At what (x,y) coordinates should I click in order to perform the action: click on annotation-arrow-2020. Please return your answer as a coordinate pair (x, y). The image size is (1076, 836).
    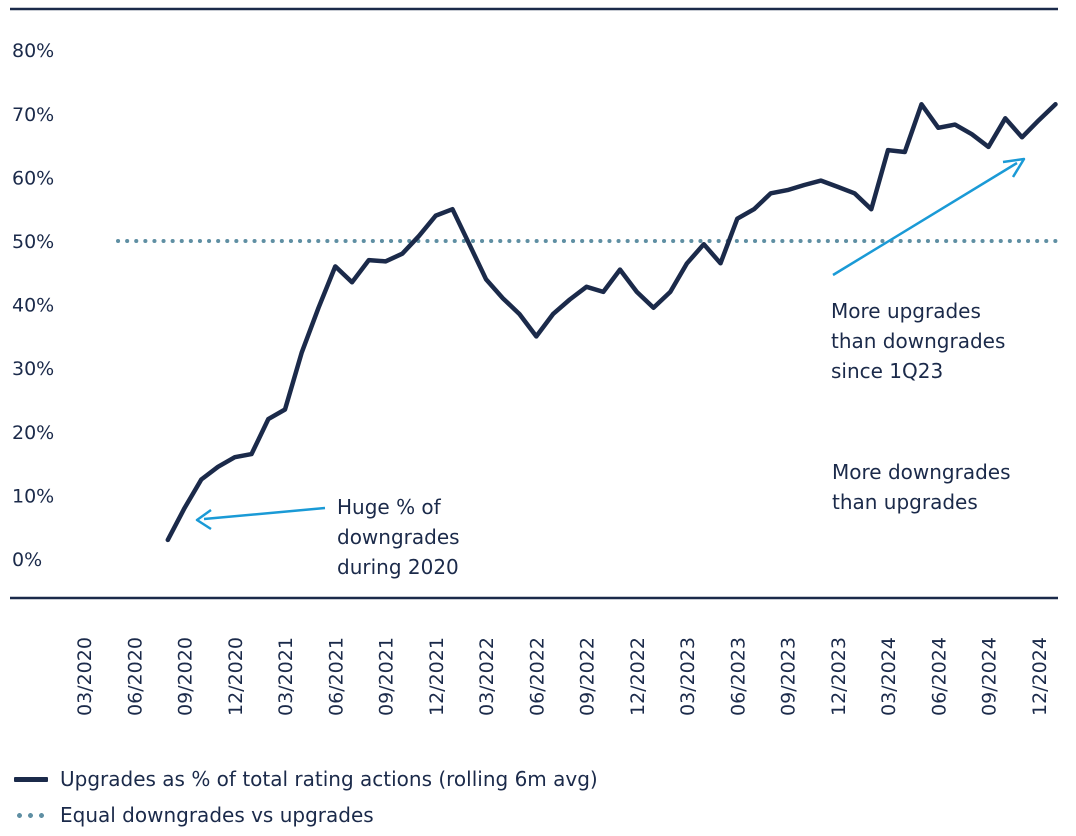
    Looking at the image, I should click on (264, 513).